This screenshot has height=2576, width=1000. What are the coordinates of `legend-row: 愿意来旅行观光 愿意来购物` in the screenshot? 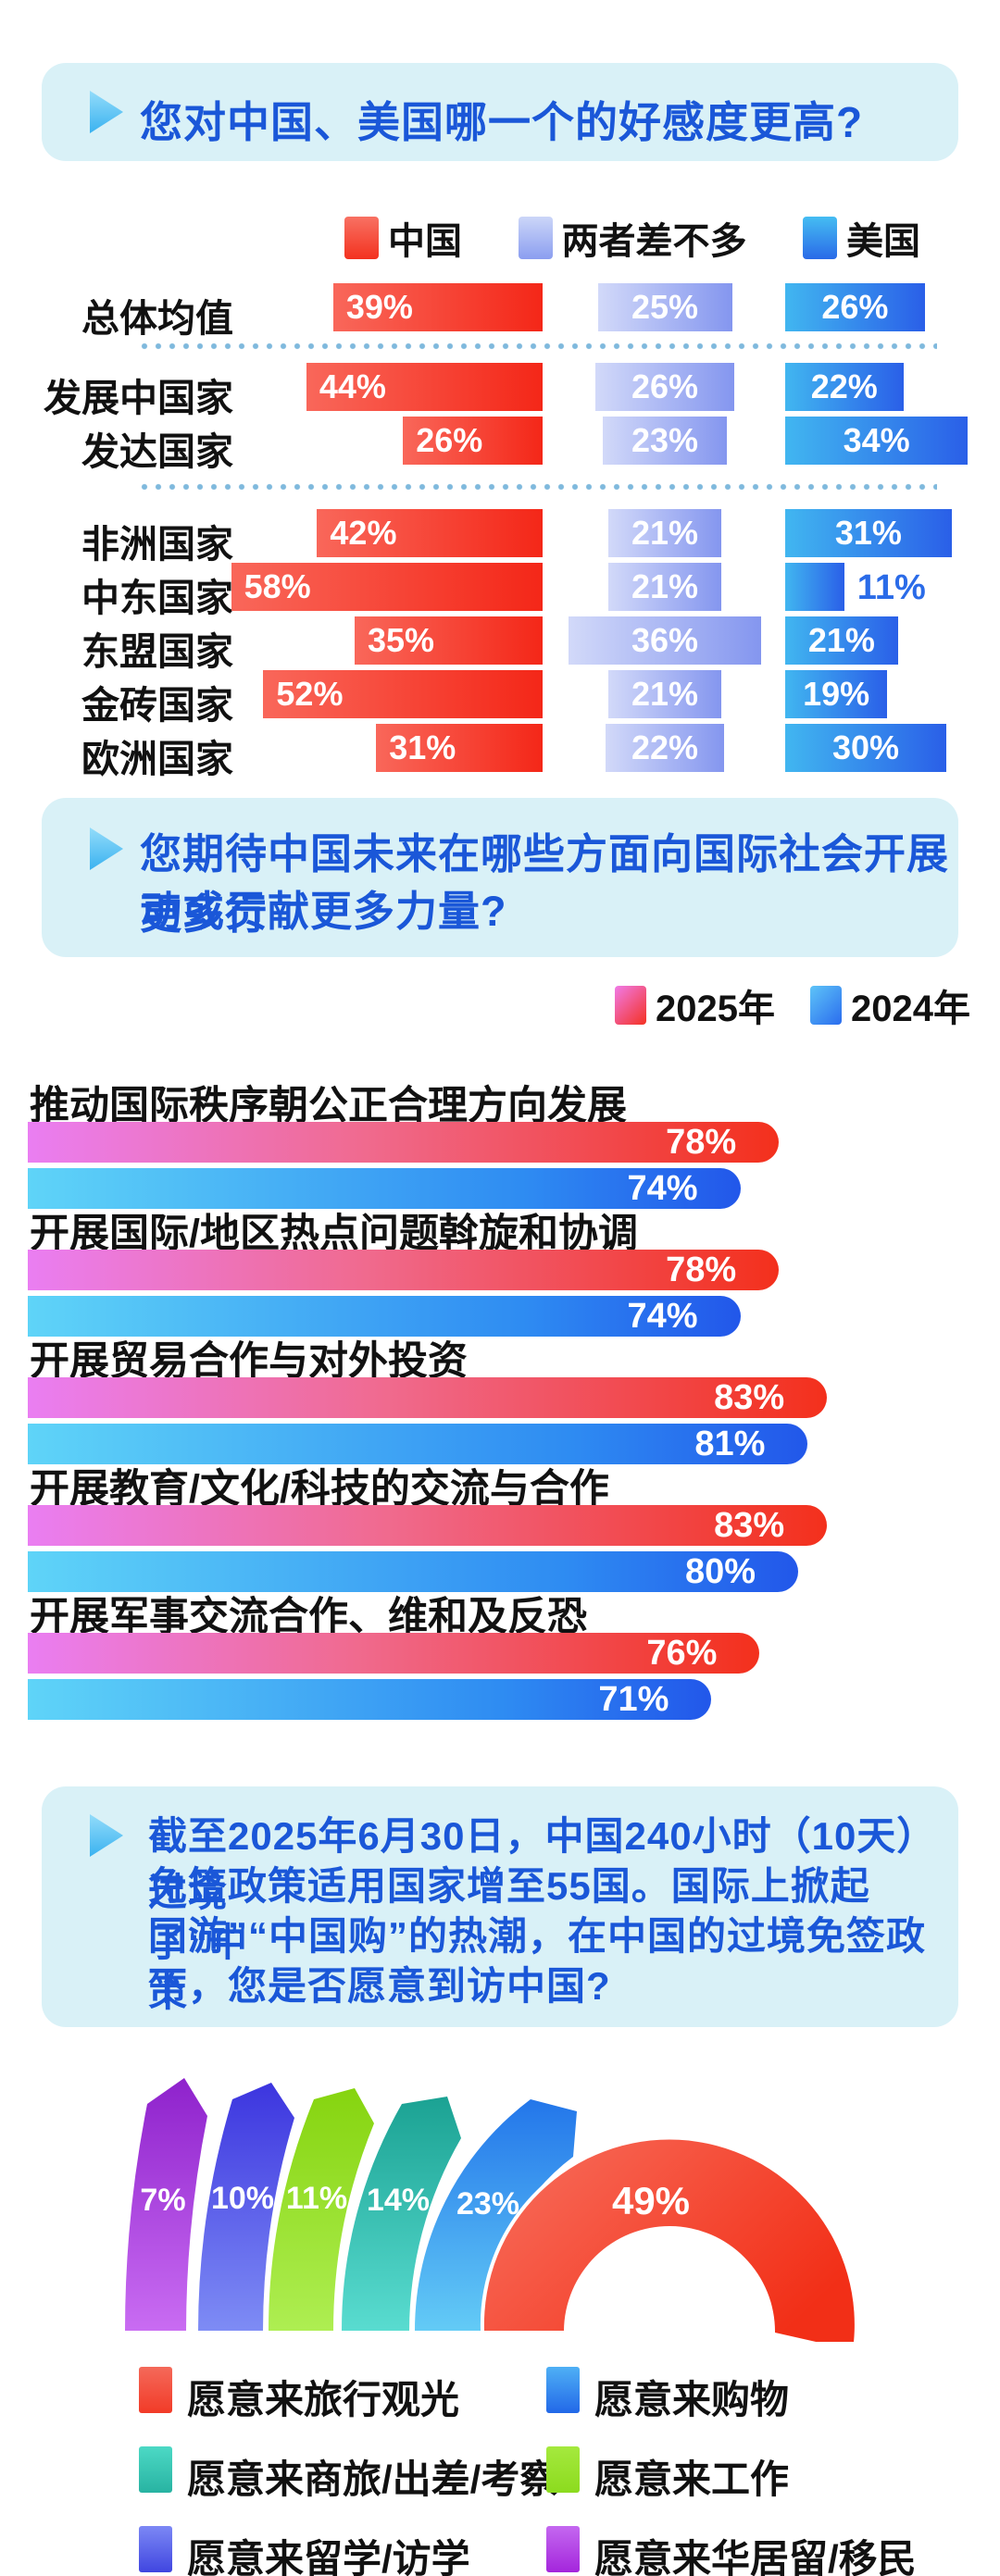 It's located at (500, 2393).